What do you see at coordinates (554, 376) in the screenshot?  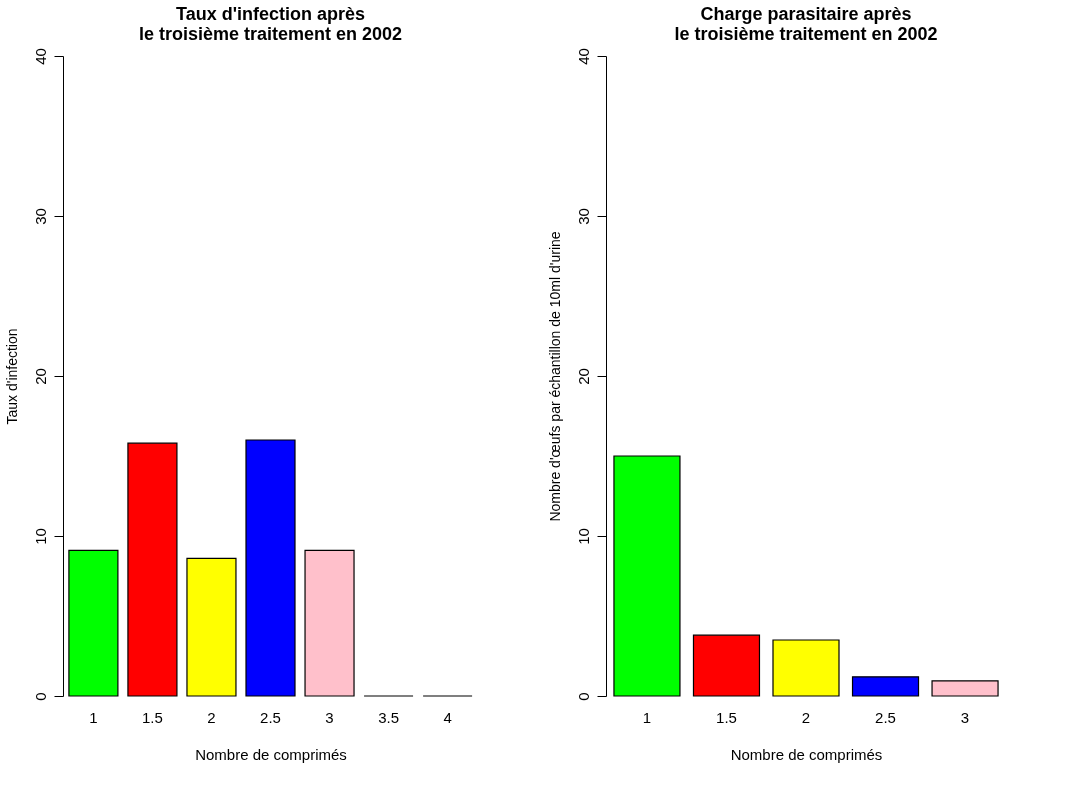 I see `y-axis-title: Nombre d'œufs par échantillon de 10ml d'urine` at bounding box center [554, 376].